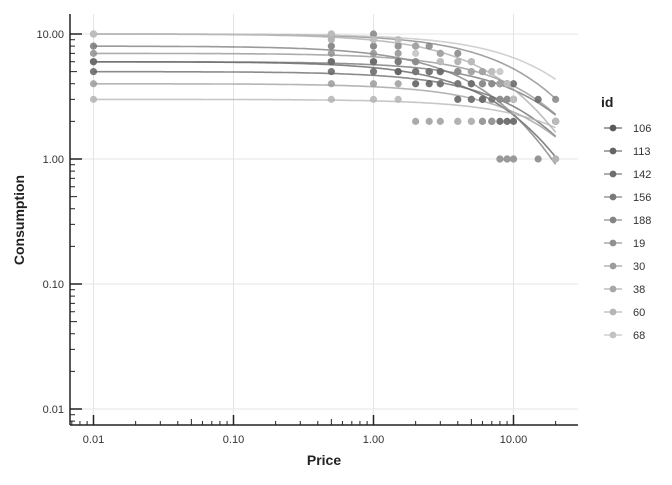 This screenshot has height=485, width=672. Describe the element at coordinates (639, 267) in the screenshot. I see `legend-label-30: 30` at that location.